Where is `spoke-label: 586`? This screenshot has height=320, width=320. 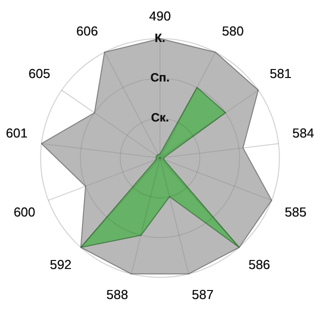 spoke-label: 586 is located at coordinates (259, 264).